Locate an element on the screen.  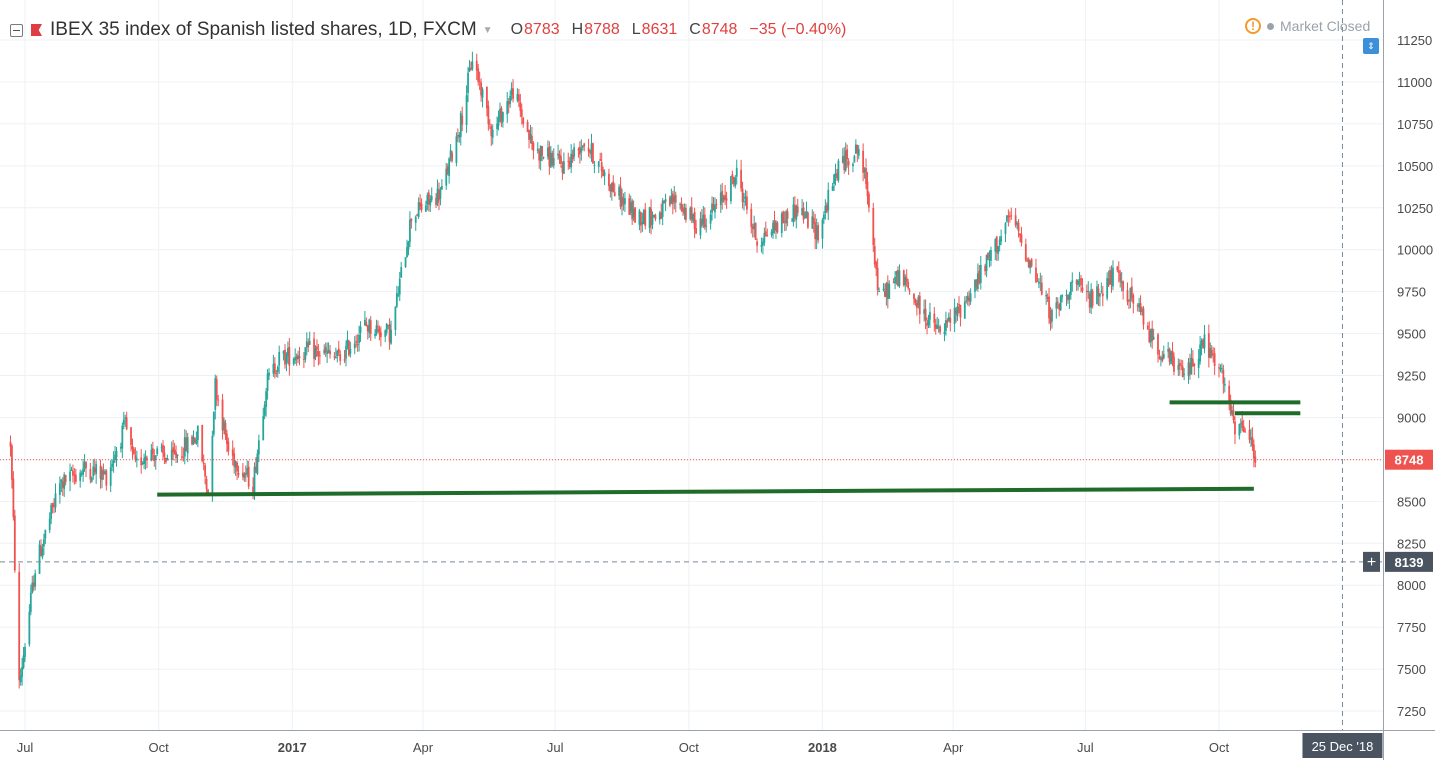
chevron-down-icon: ▼ is located at coordinates (487, 30).